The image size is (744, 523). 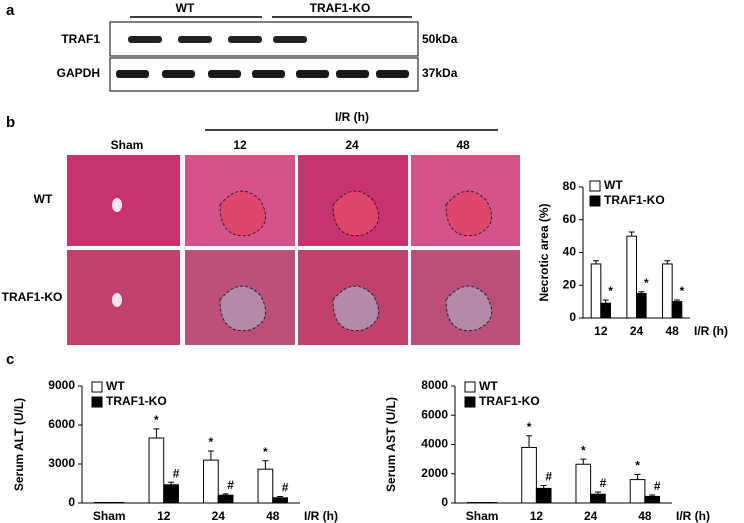 I want to click on y-tick-label: 8000, so click(x=434, y=385).